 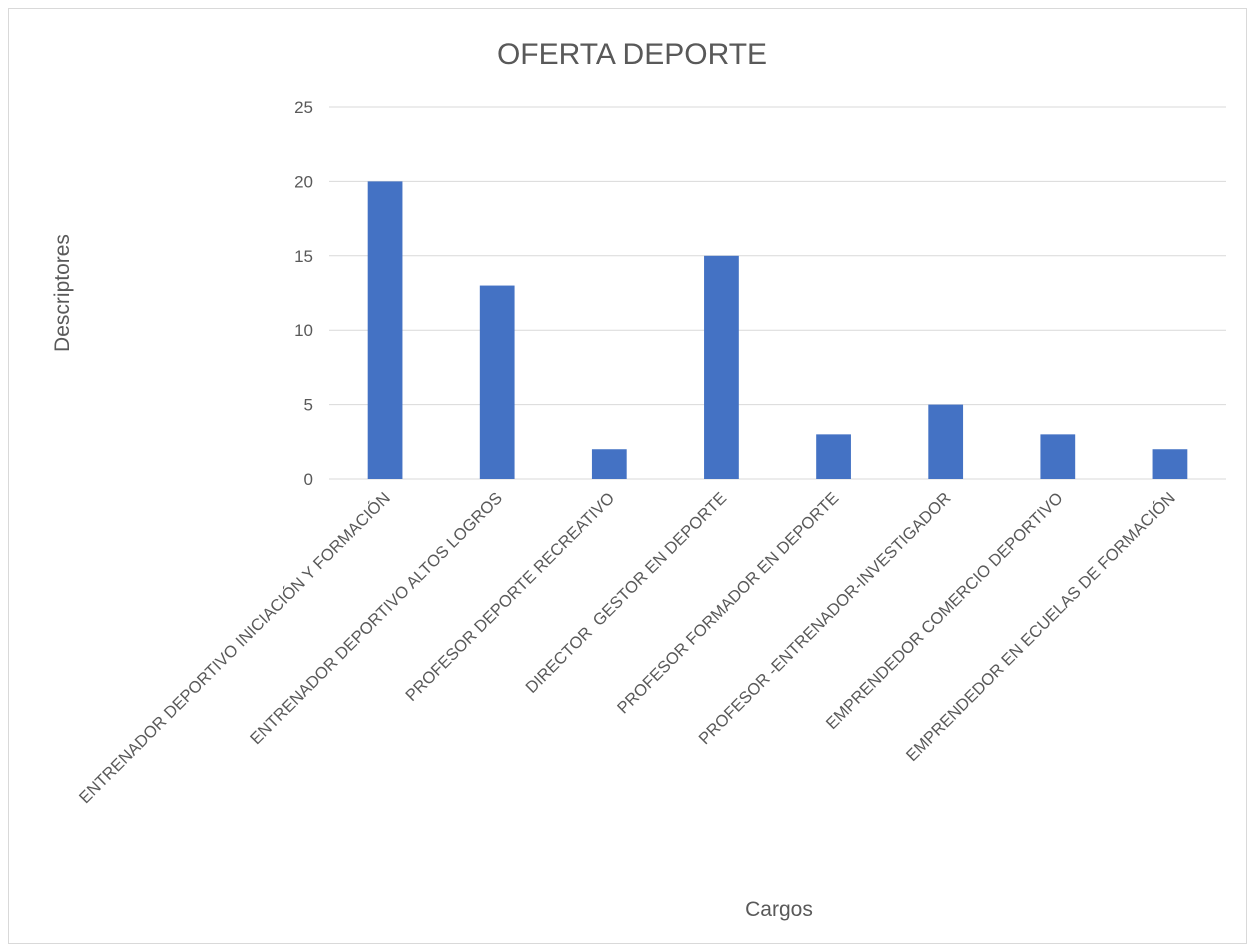 What do you see at coordinates (779, 909) in the screenshot?
I see `x-axis-title: Cargos` at bounding box center [779, 909].